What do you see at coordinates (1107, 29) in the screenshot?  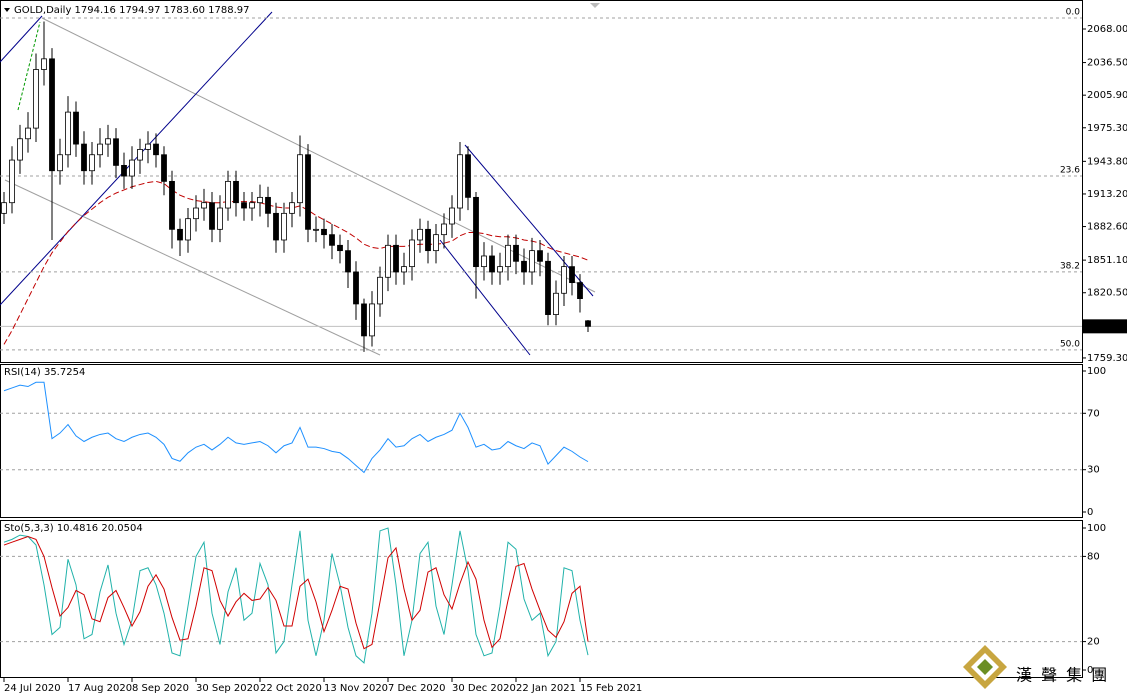 I see `y-tick-label: 2068.00` at bounding box center [1107, 29].